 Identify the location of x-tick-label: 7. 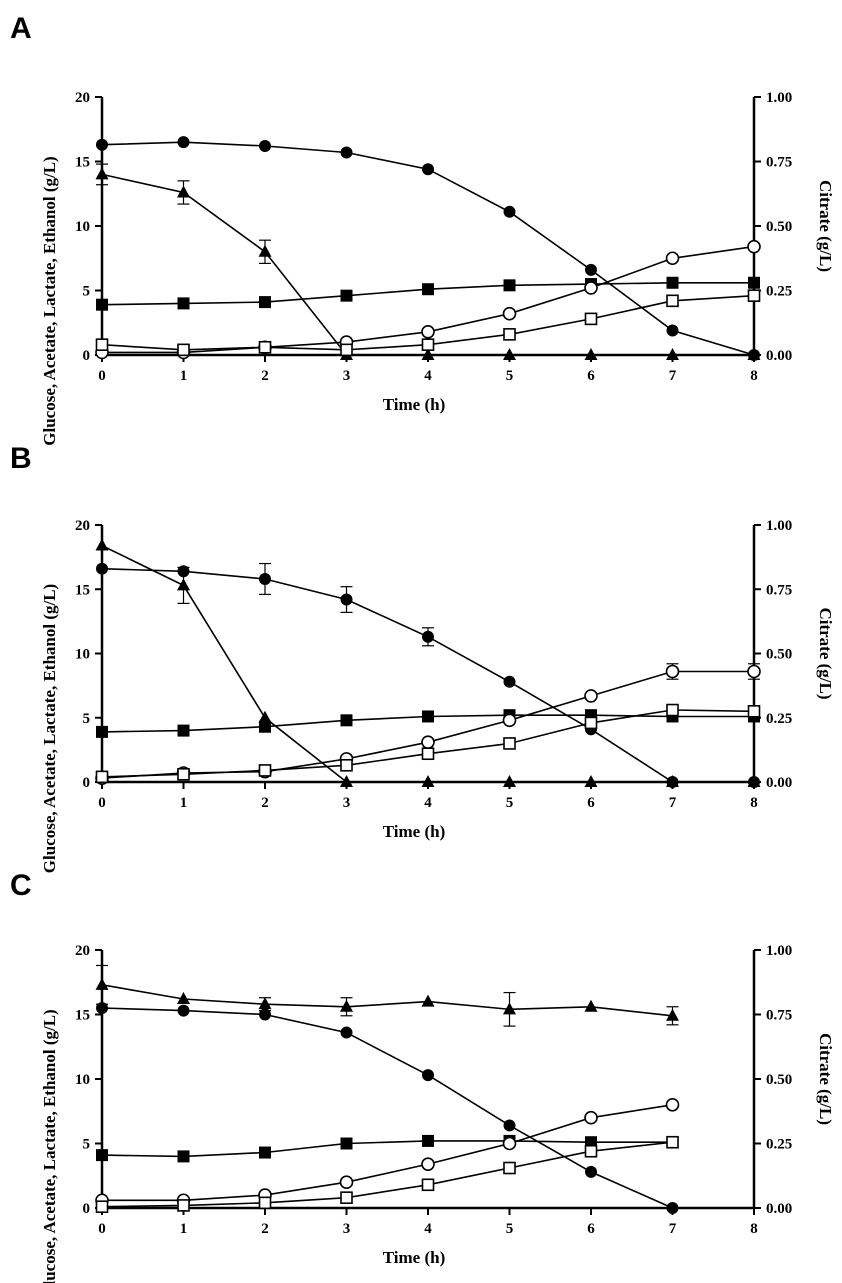
(673, 376).